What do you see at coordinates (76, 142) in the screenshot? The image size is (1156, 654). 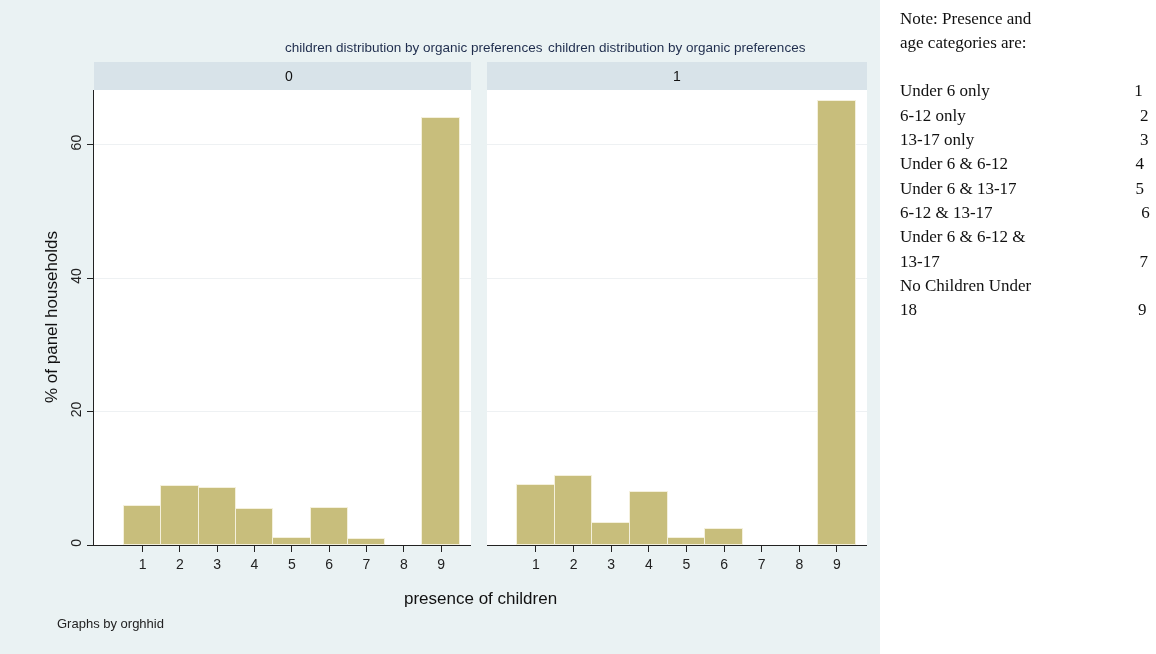 I see `y-tick-label: 60` at bounding box center [76, 142].